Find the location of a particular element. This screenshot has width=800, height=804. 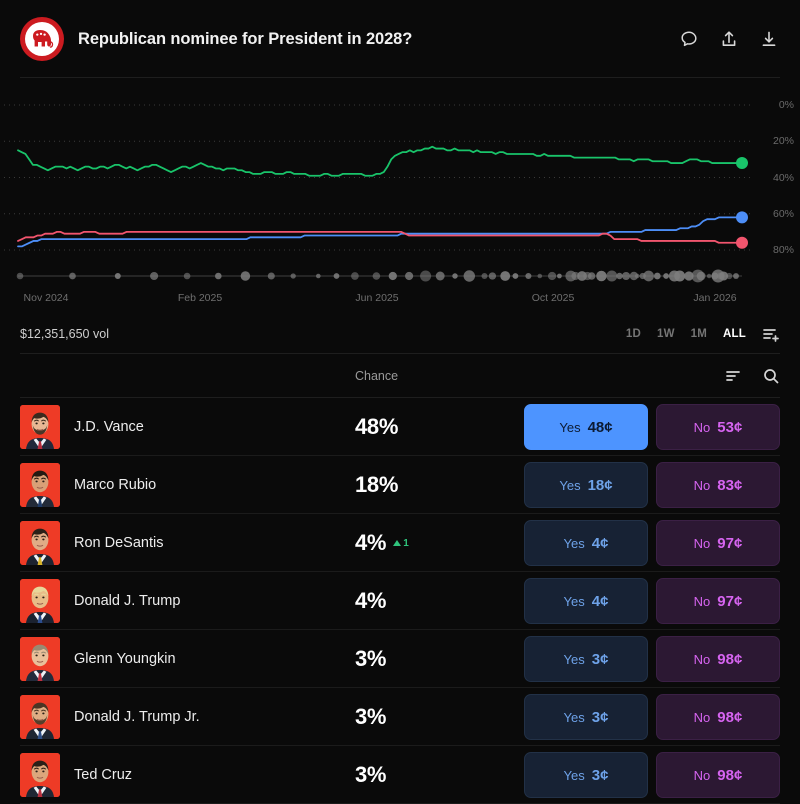

table-row: Donald J. Trump Jr. 3% Yes 3¢ No 98¢ is located at coordinates (400, 717).